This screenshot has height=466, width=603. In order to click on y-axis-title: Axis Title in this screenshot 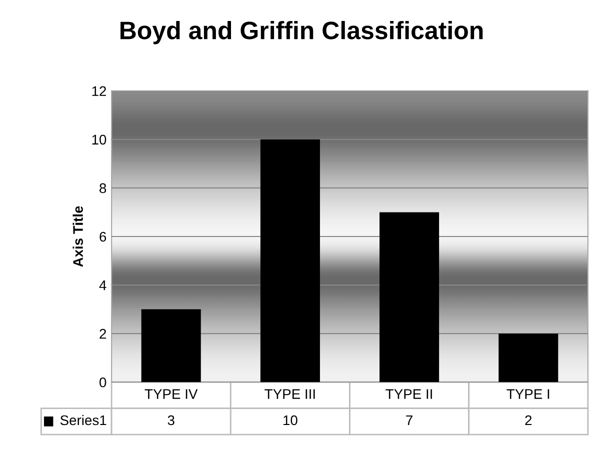, I will do `click(77, 236)`.